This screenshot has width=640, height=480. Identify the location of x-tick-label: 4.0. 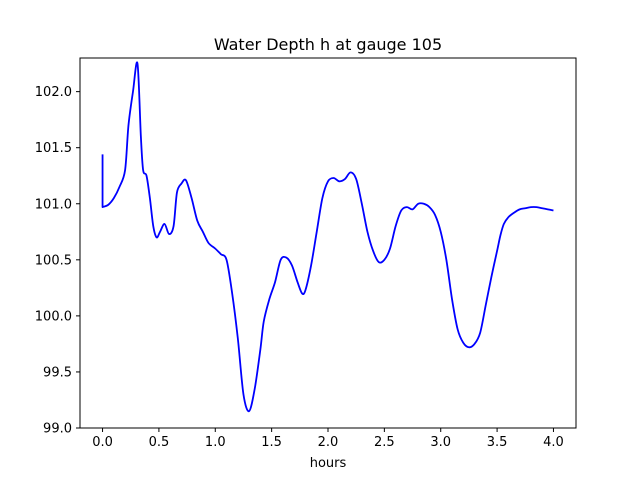
(553, 442).